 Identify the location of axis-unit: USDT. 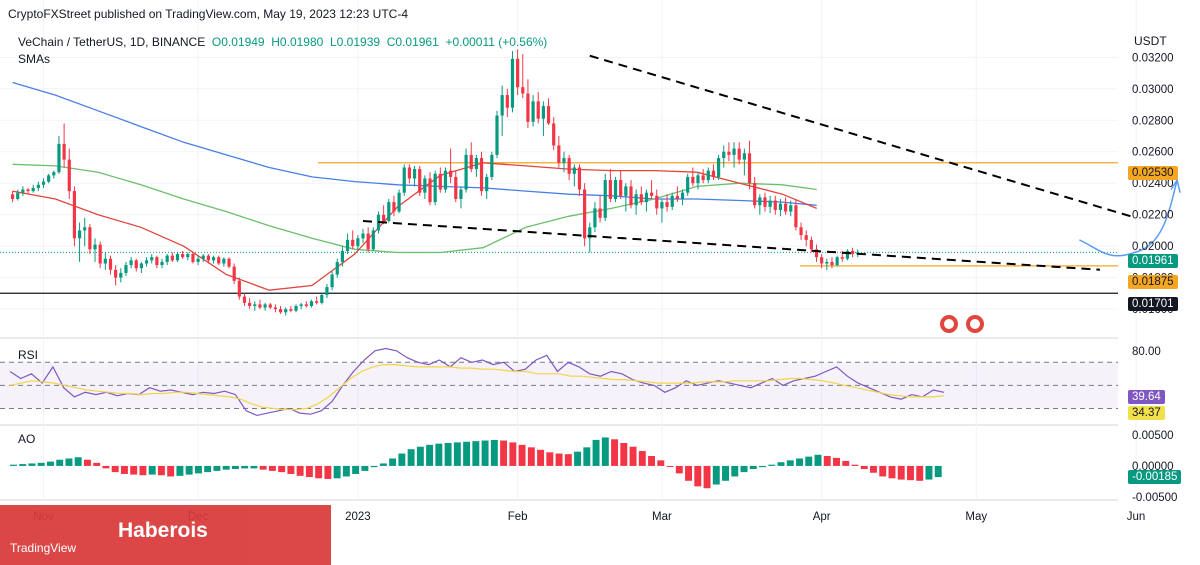
(1150, 41).